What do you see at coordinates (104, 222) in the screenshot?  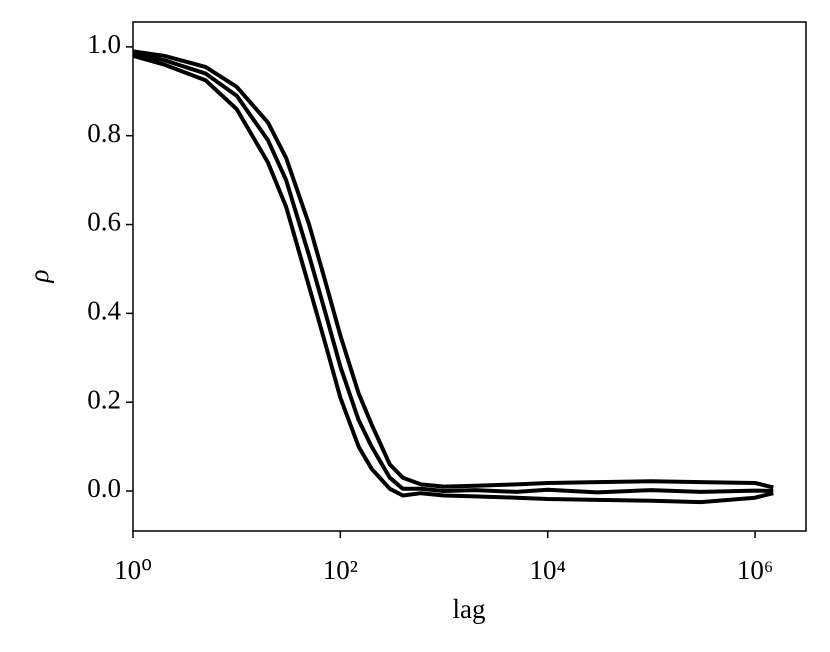 I see `y-tick-label: 0.6` at bounding box center [104, 222].